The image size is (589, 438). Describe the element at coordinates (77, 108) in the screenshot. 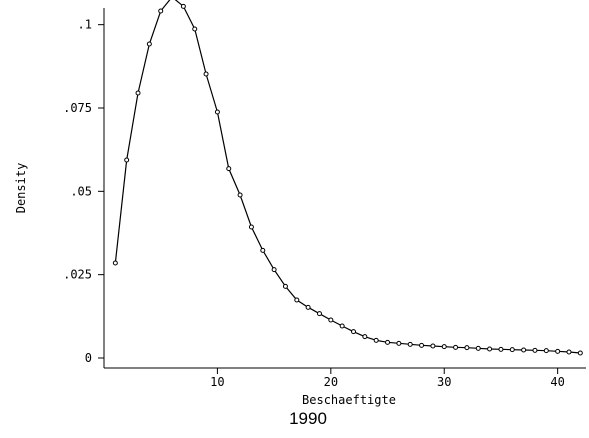

I see `y-tick-label: .075` at that location.